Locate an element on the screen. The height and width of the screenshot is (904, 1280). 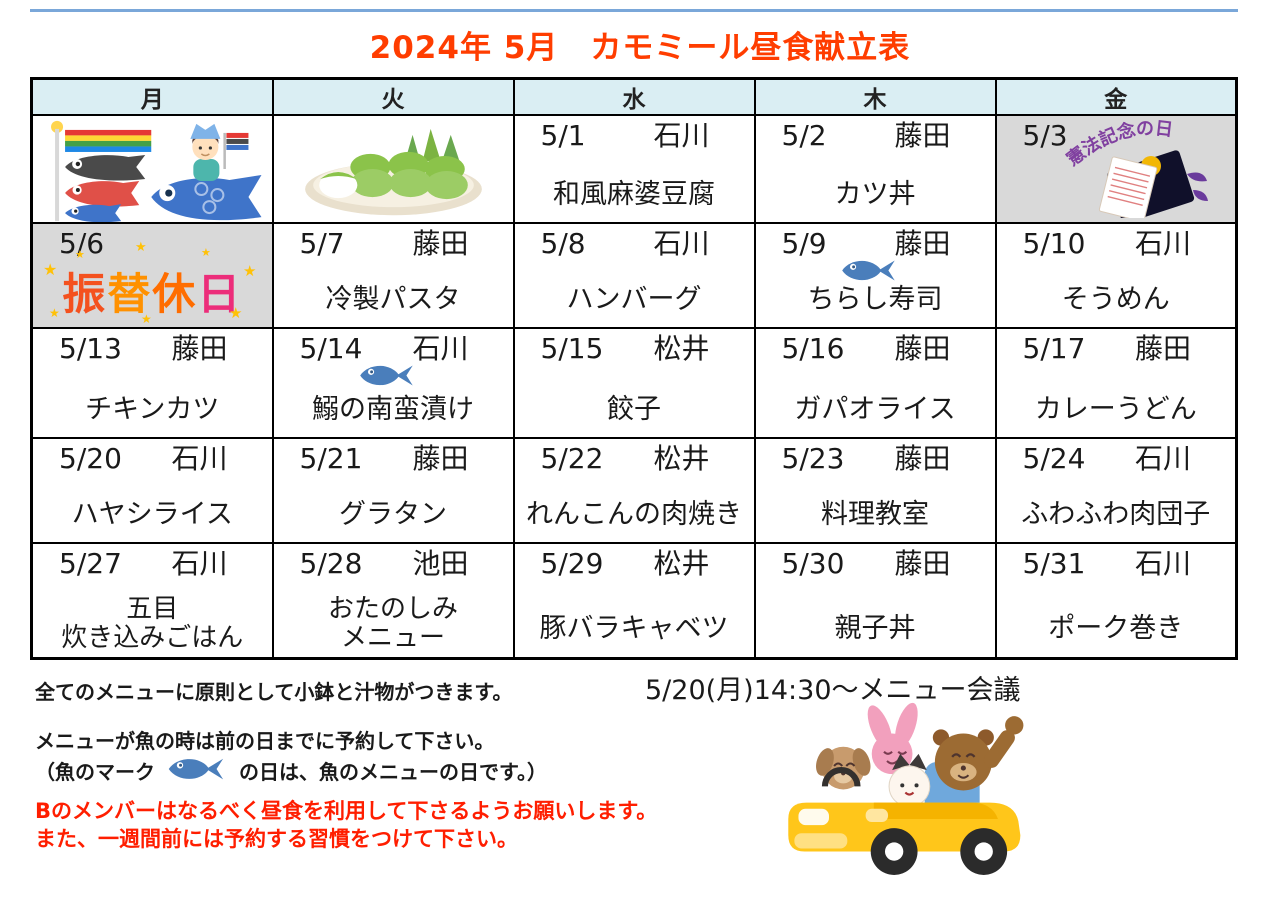
cell-date-row: 5/6 is located at coordinates (152, 242).